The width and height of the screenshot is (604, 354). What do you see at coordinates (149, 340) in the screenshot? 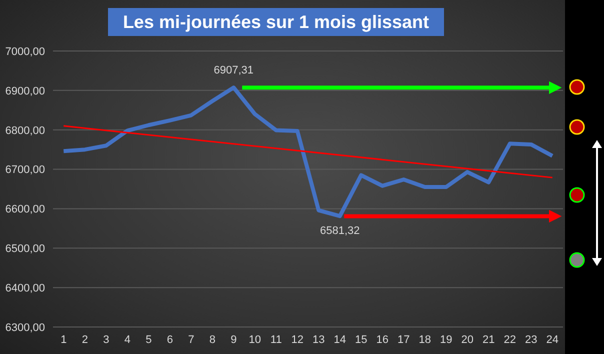
I see `x-tick-label: 5` at bounding box center [149, 340].